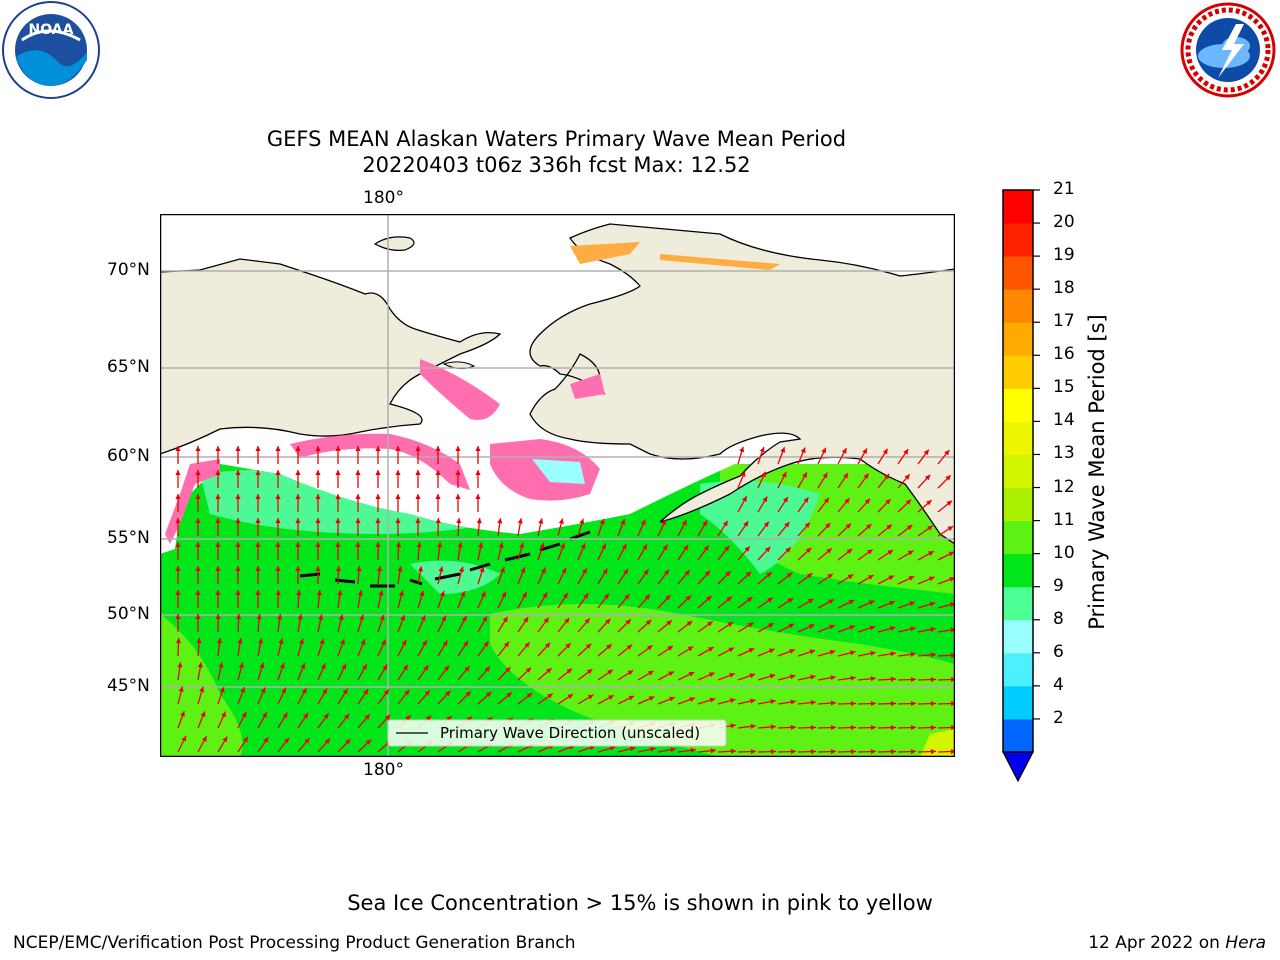 This screenshot has width=1280, height=960. I want to click on footer-date: 12 Apr 2022 on Hera, so click(1177, 943).